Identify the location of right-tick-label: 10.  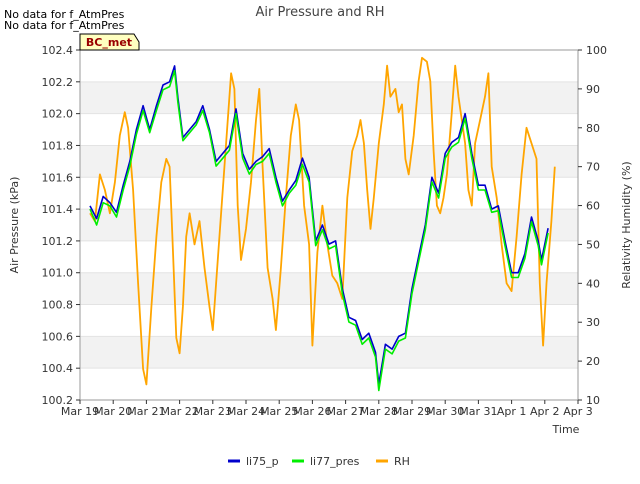
(593, 400).